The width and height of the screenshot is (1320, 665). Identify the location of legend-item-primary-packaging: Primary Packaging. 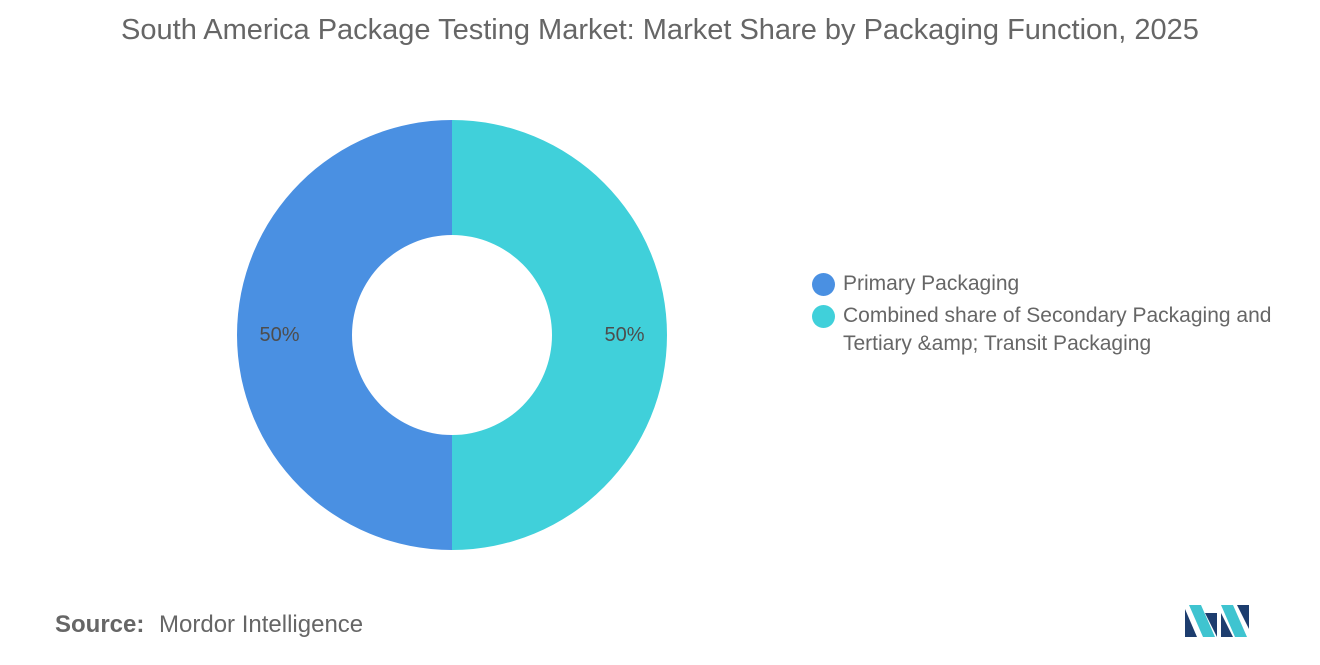
(1062, 284).